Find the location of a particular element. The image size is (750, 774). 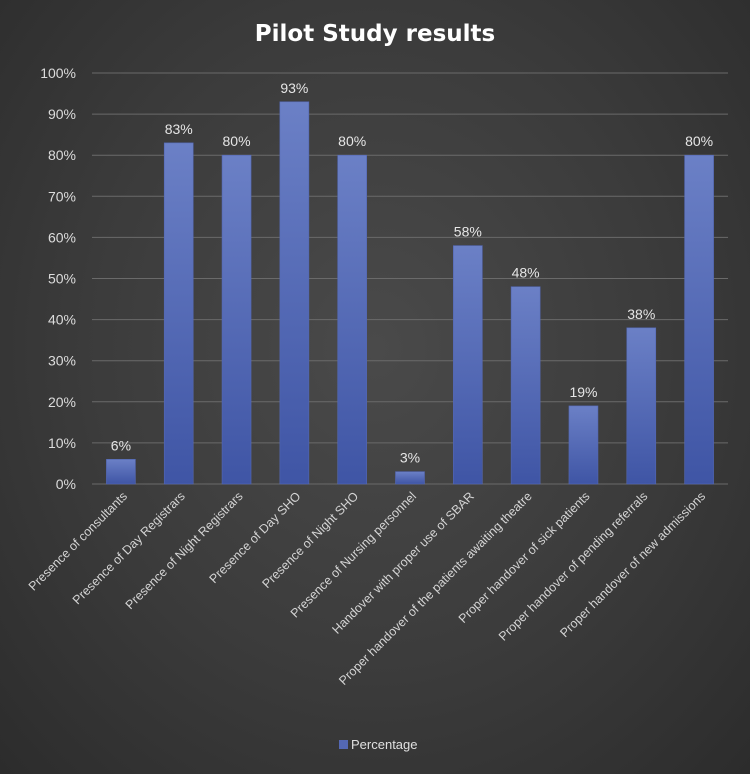

y-tick-label: 20% is located at coordinates (62, 402).